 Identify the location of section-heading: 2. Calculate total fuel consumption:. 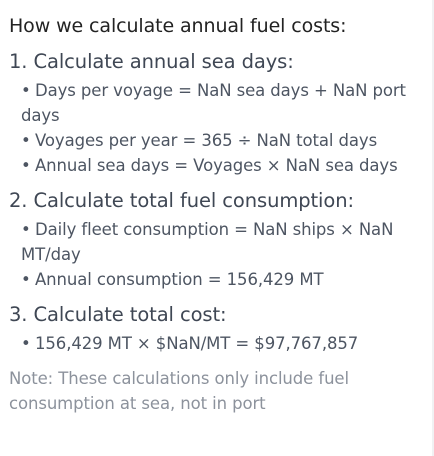
(181, 200).